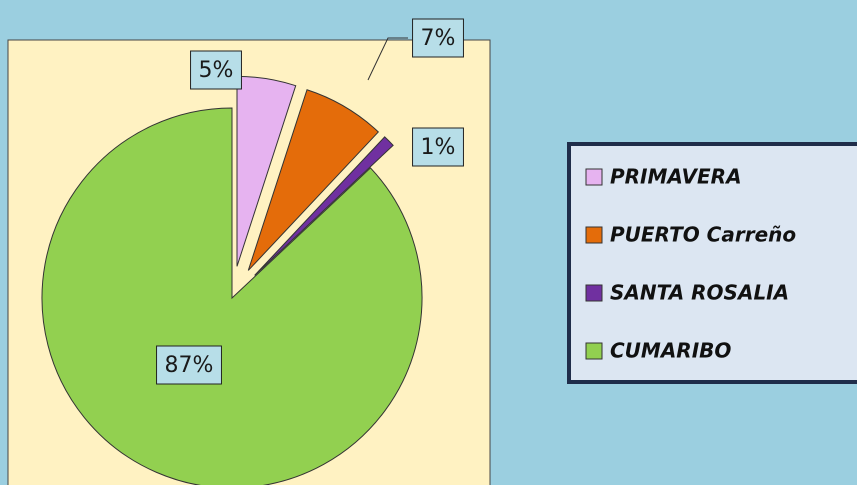  I want to click on legend-label: CUMARIBO, so click(670, 351).